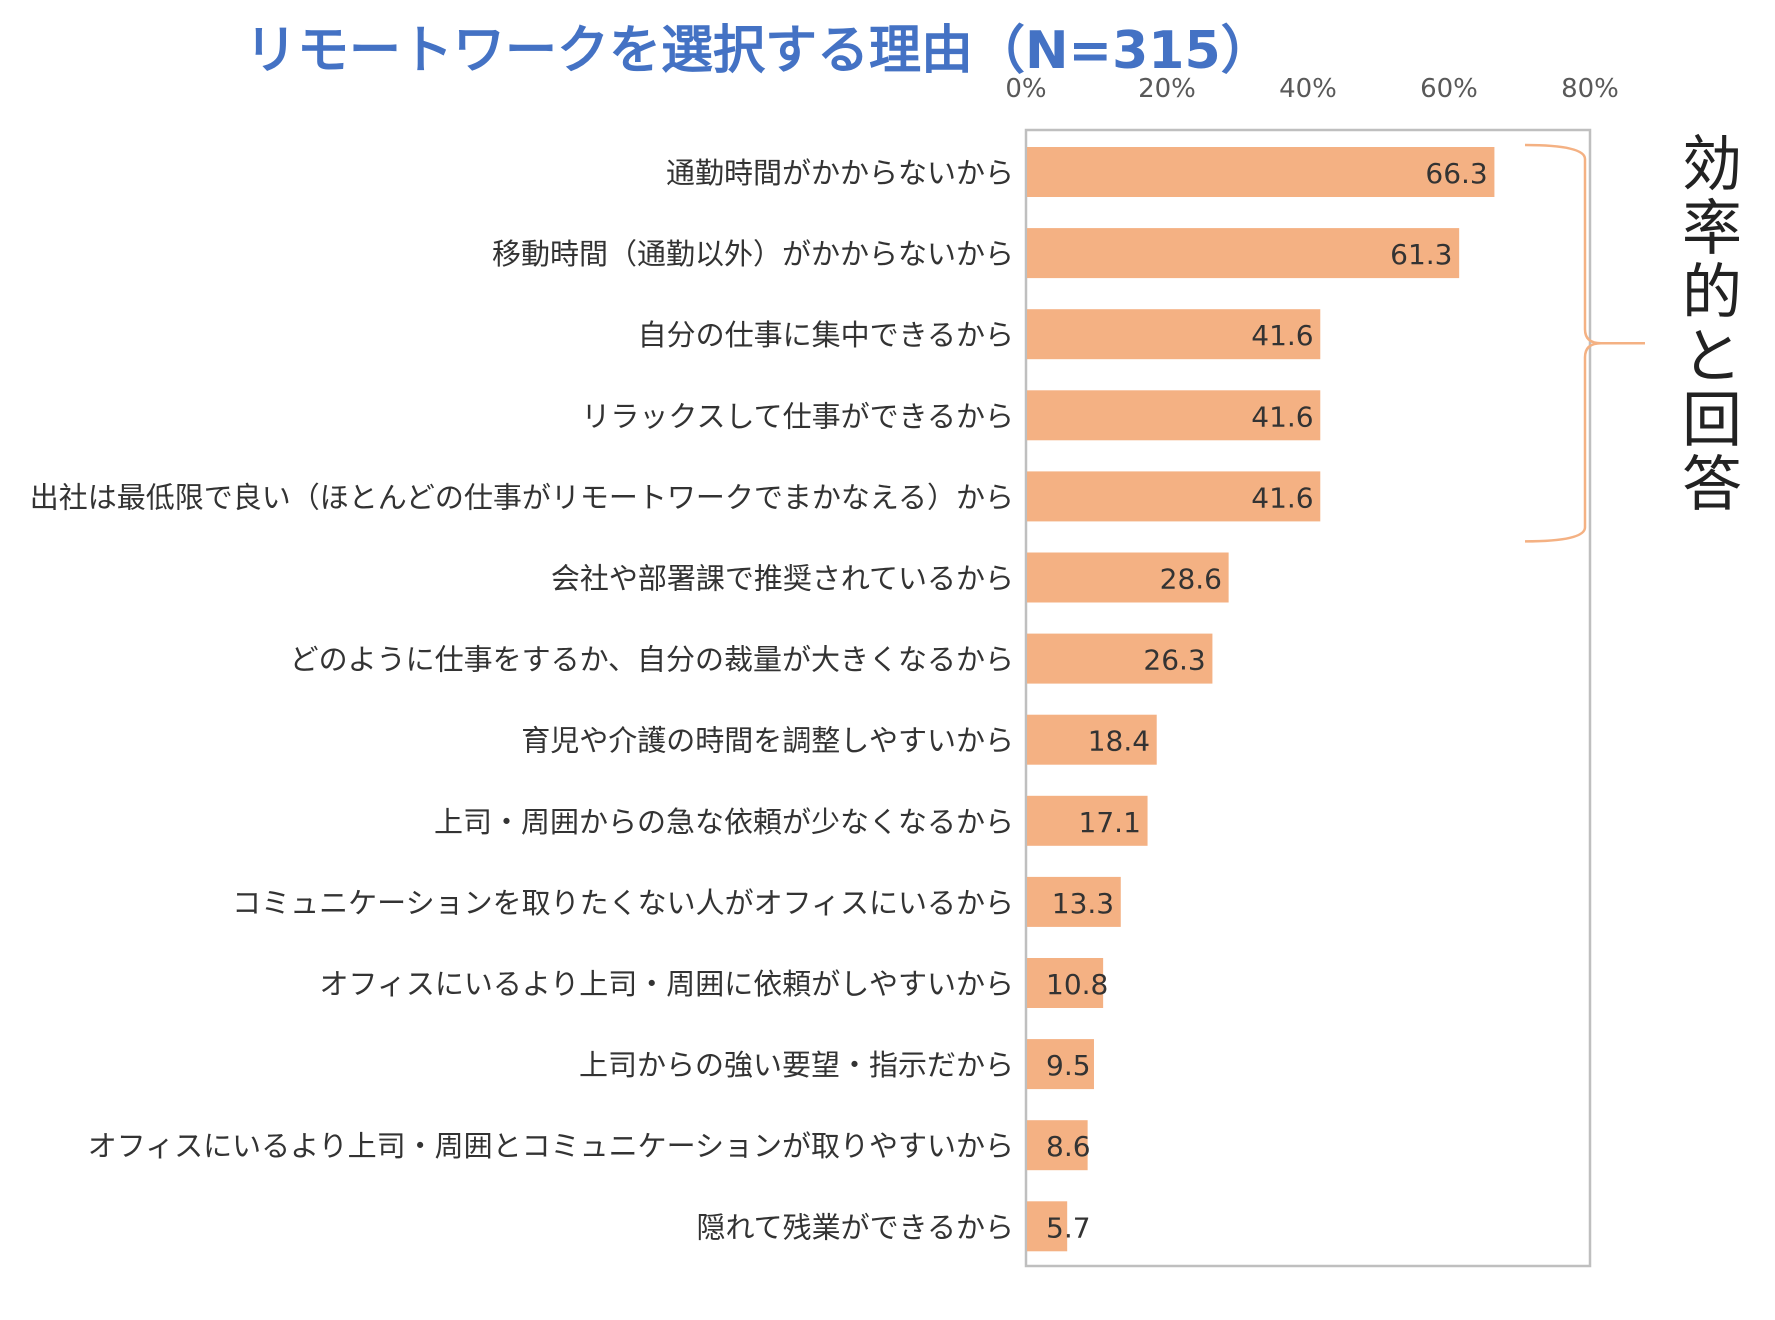 Image resolution: width=1775 pixels, height=1320 pixels. I want to click on annotation-bracket, so click(1584, 343).